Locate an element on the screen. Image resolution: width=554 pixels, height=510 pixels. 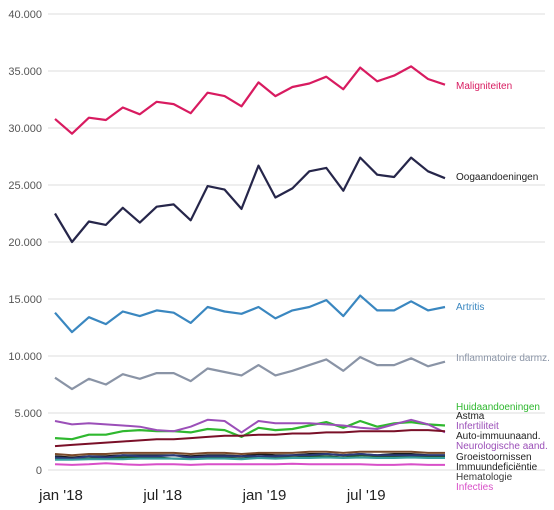
x-tick-label: jan '18 is located at coordinates (60, 495).